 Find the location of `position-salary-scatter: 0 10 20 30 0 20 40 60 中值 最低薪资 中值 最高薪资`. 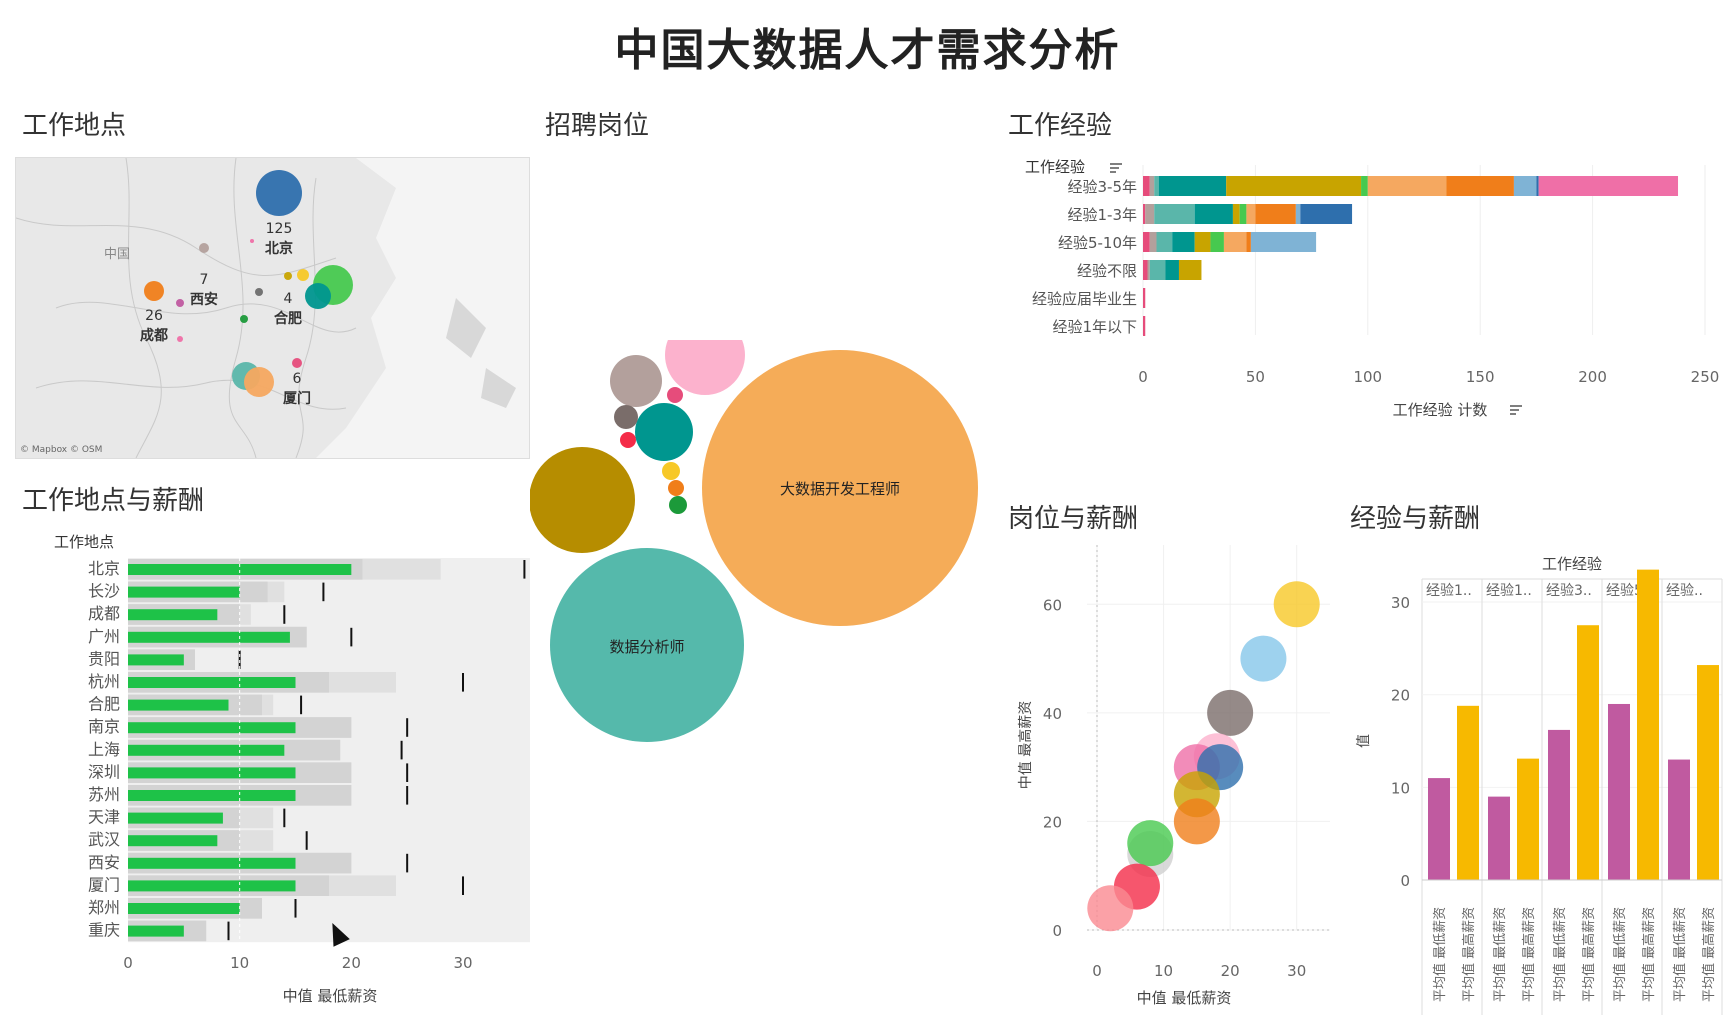

position-salary-scatter: 0 10 20 30 0 20 40 60 中值 最低薪资 中值 最高薪资 is located at coordinates (1180, 780).